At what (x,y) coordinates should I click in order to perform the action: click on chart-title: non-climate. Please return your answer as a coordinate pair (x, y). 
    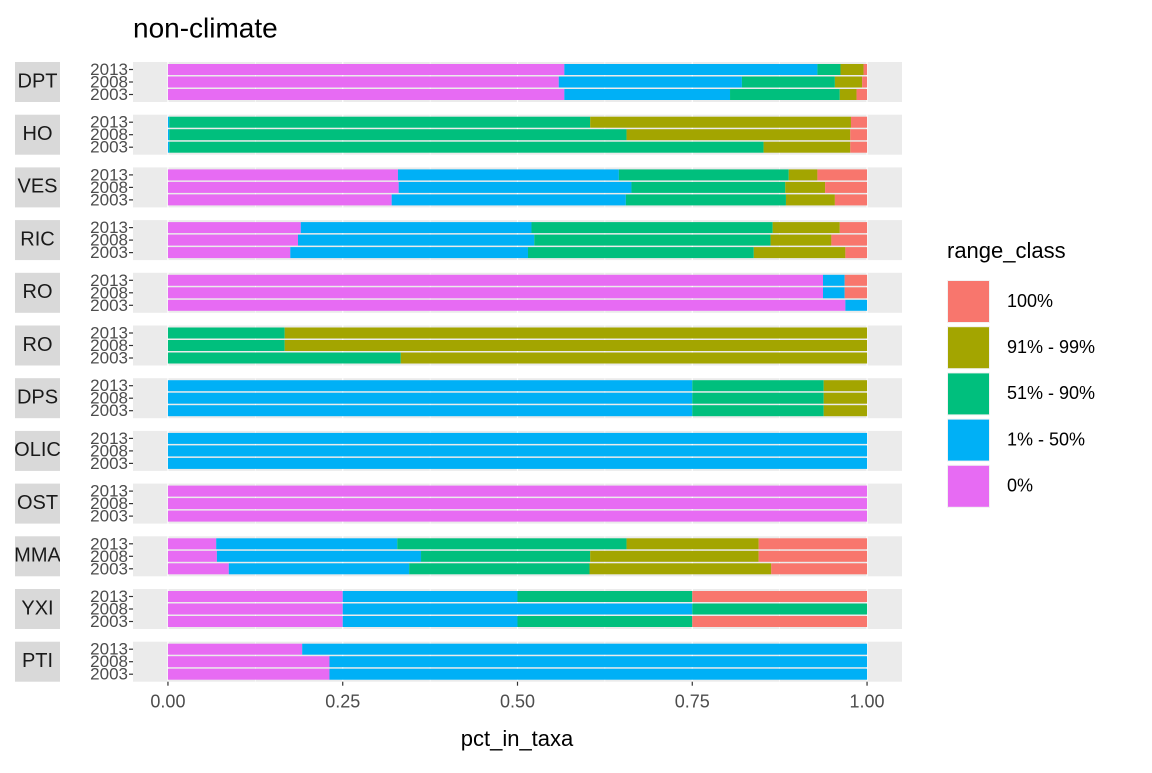
    Looking at the image, I should click on (205, 27).